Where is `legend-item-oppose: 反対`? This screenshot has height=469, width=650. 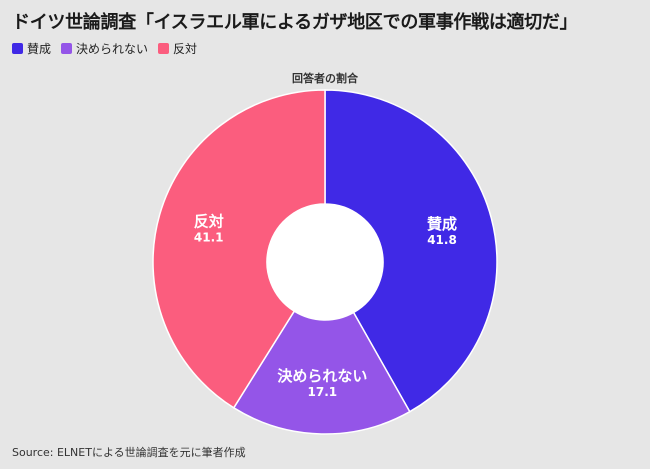 legend-item-oppose: 反対 is located at coordinates (177, 48).